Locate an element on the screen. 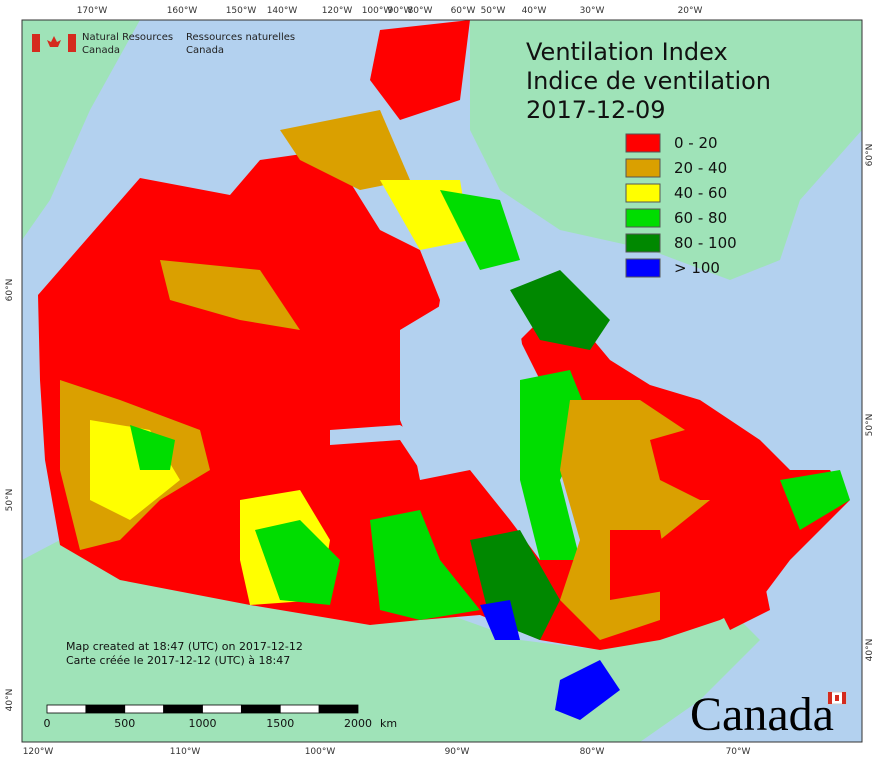  baffin-green is located at coordinates (480, 230).